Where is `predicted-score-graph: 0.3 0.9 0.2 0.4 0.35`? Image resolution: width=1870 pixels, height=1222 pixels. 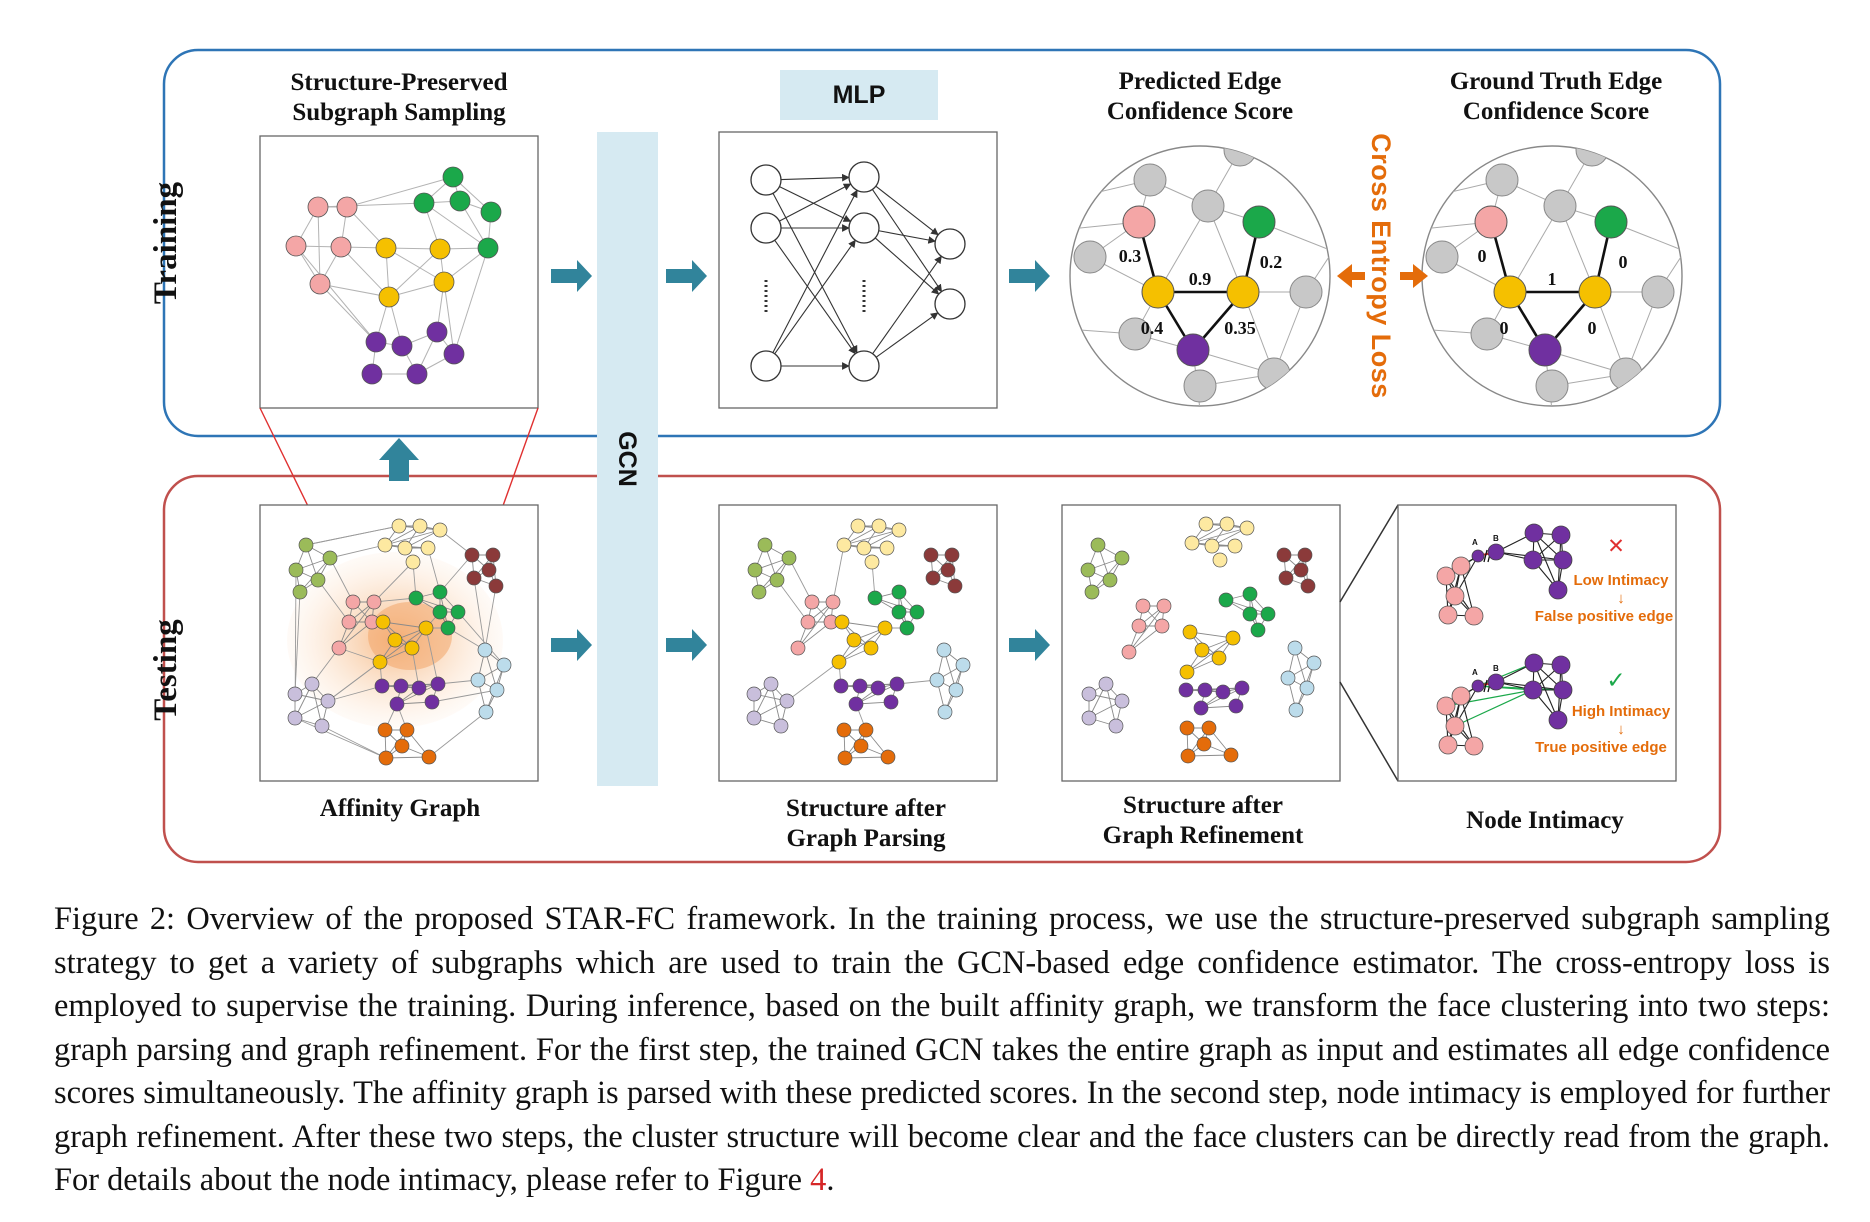
predicted-score-graph: 0.3 0.9 0.2 0.4 0.35 is located at coordinates (1200, 276).